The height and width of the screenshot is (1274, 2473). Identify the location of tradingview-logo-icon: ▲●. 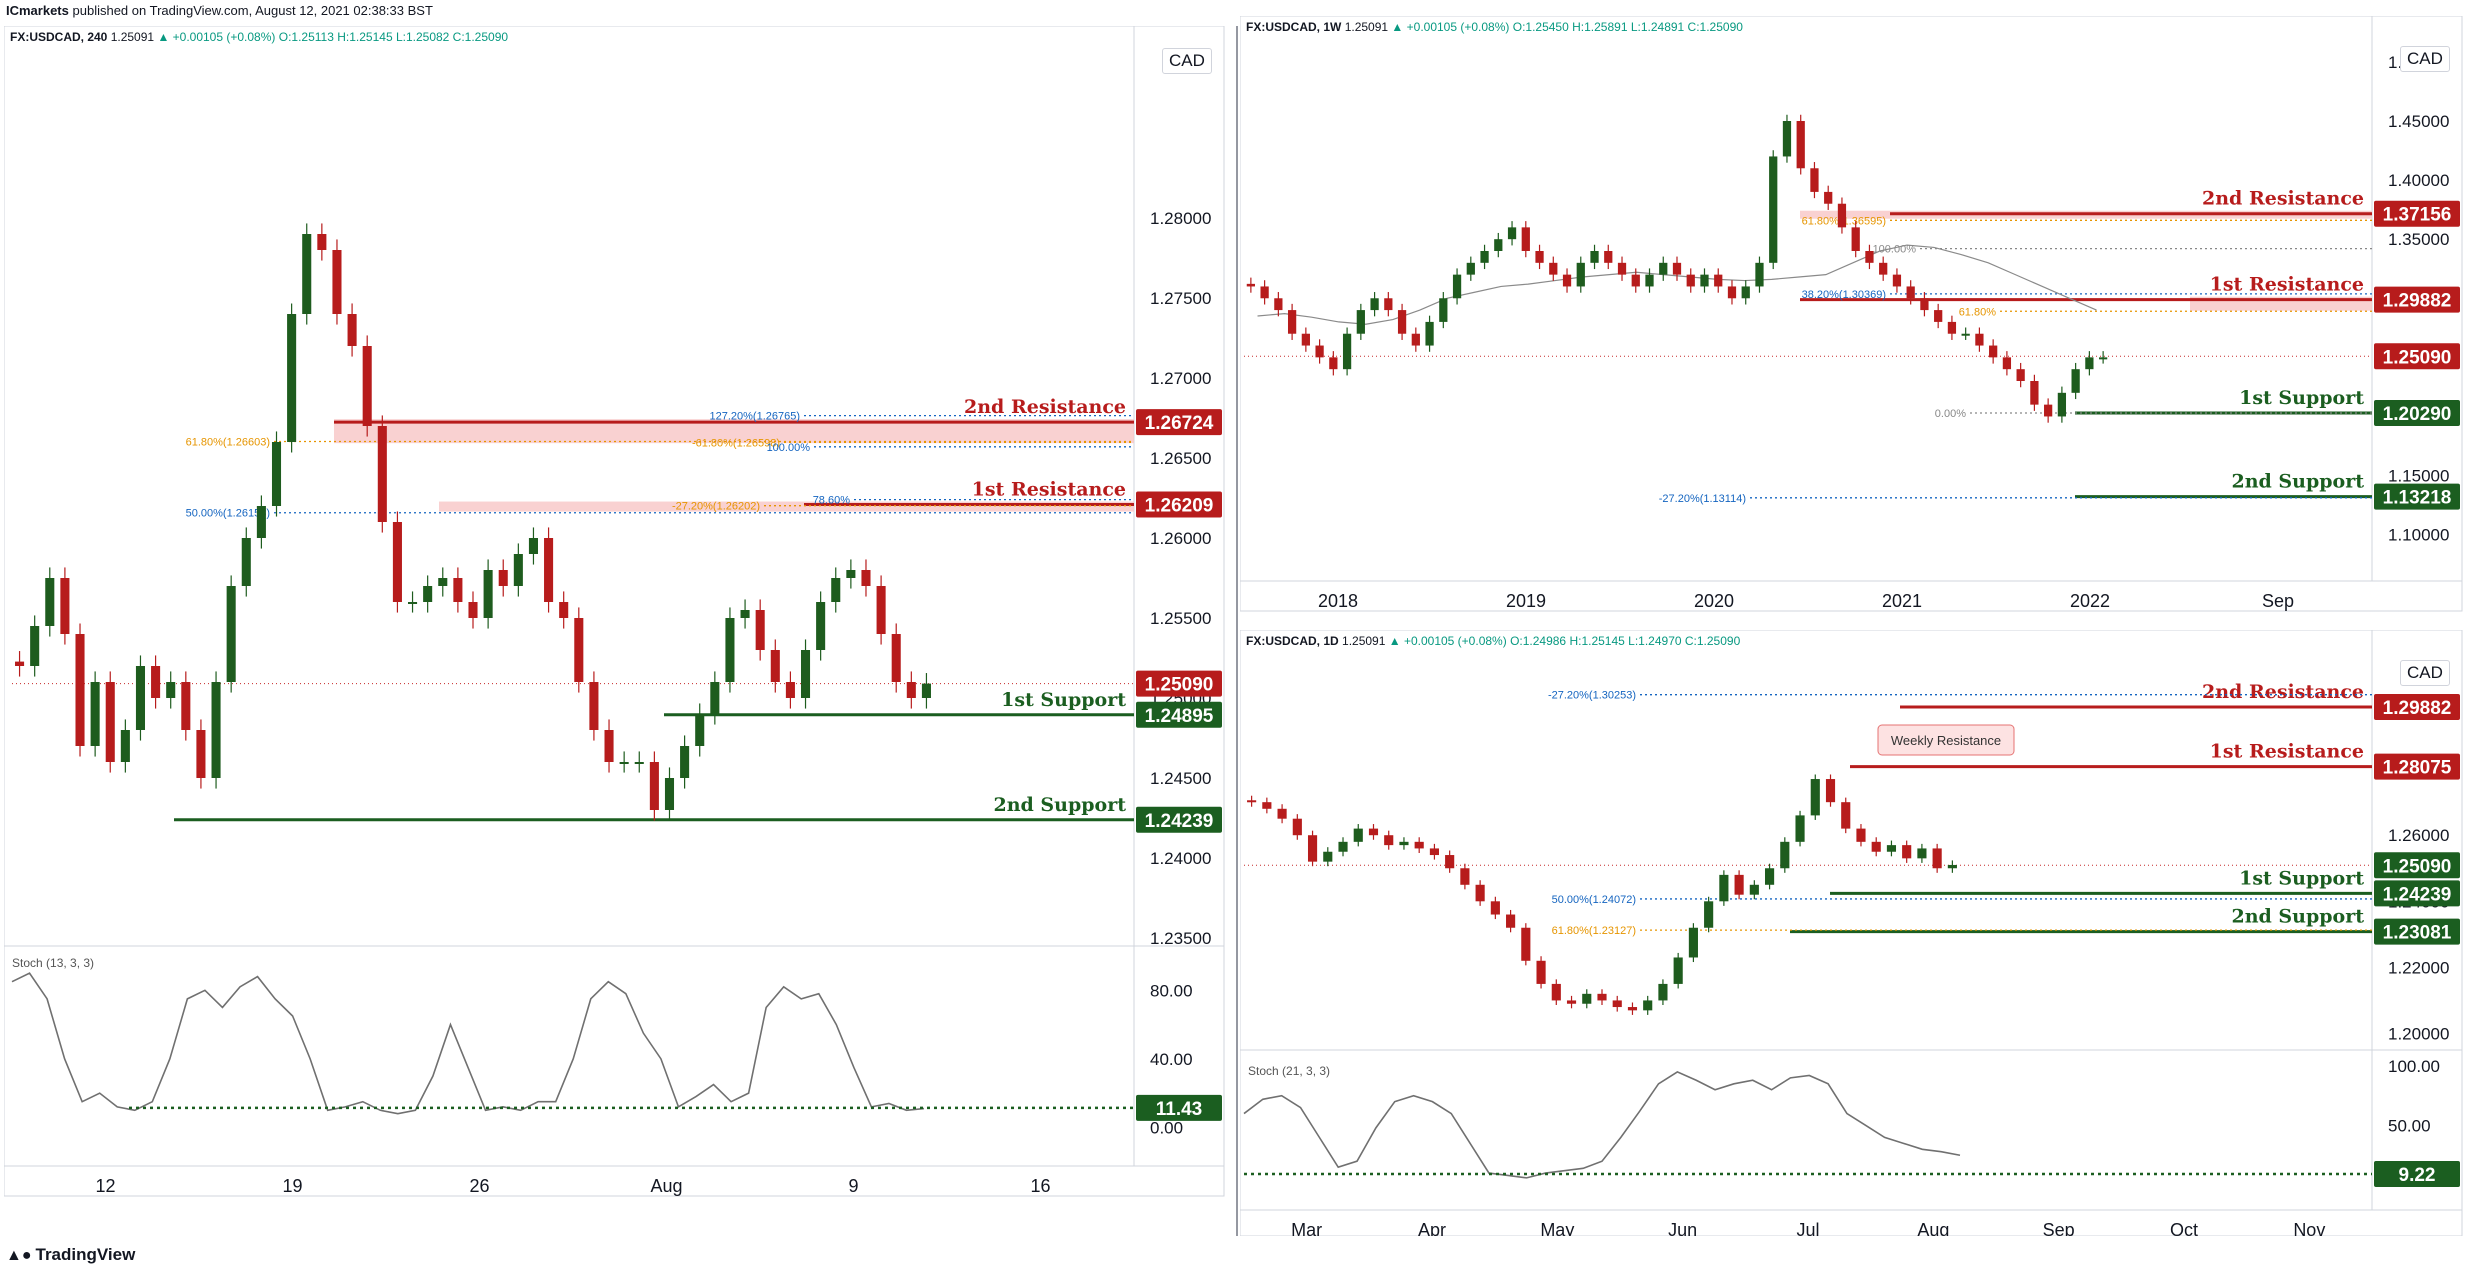
(19, 1255).